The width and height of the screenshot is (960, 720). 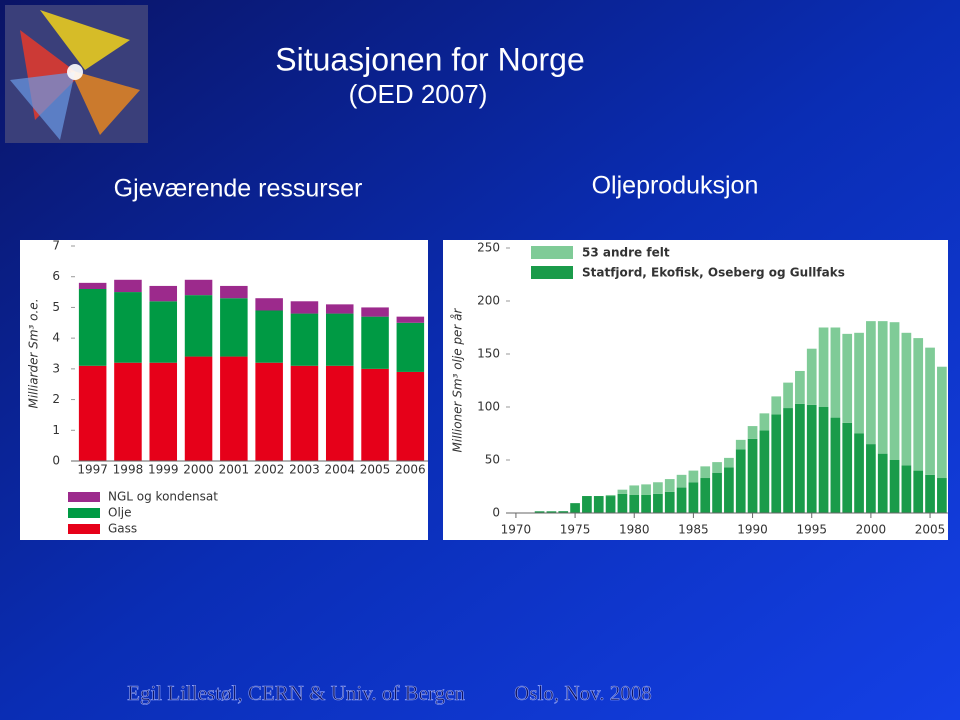 I want to click on x-tick-label: 1995, so click(x=811, y=530).